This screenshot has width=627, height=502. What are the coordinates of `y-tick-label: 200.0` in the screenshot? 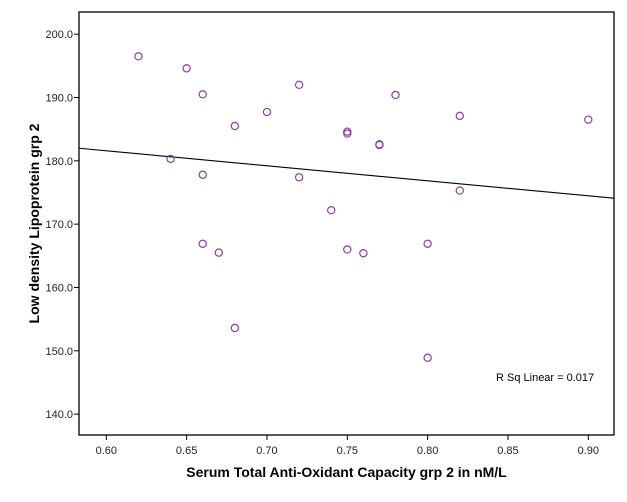 It's located at (59, 35).